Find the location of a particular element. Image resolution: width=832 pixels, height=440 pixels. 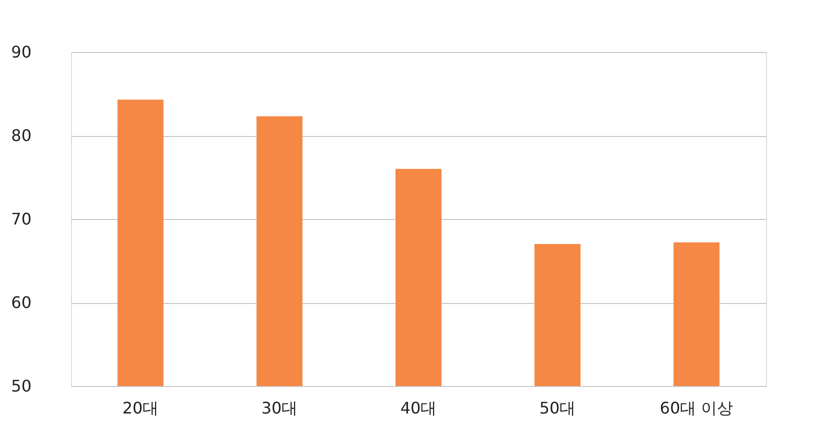

y-tick-label: 70 is located at coordinates (21, 219).